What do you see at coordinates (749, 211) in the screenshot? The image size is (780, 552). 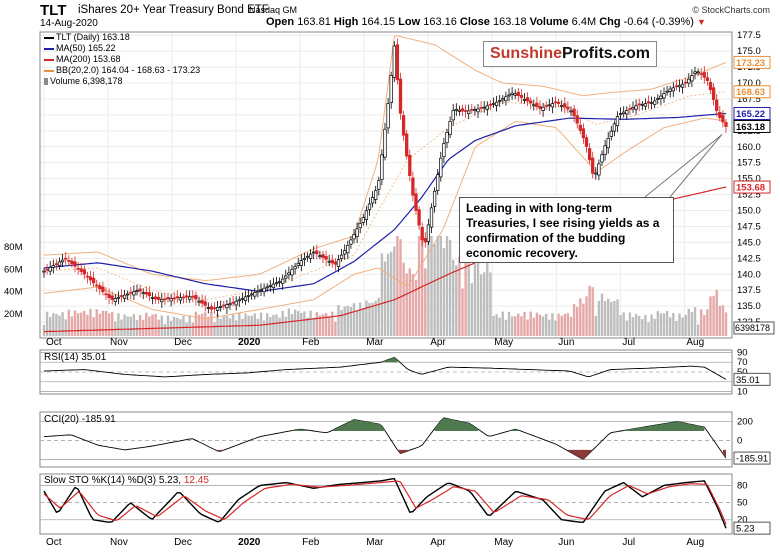 I see `y-tick-label: 150.0` at bounding box center [749, 211].